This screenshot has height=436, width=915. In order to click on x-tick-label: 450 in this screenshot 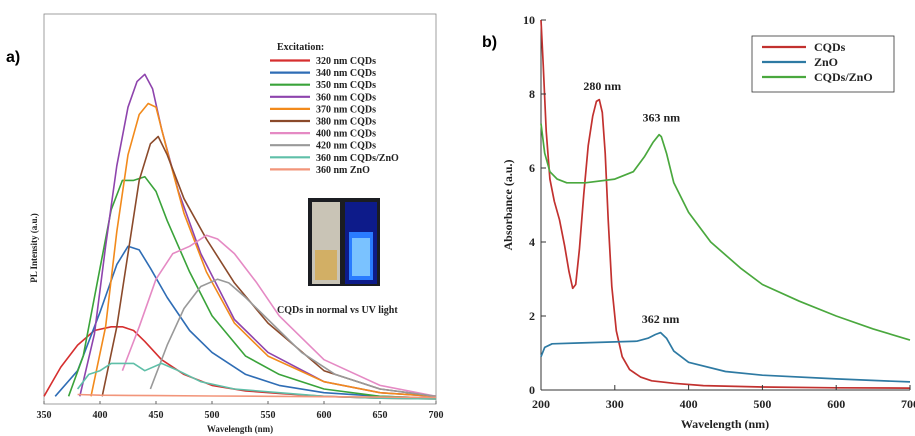, I will do `click(156, 415)`.